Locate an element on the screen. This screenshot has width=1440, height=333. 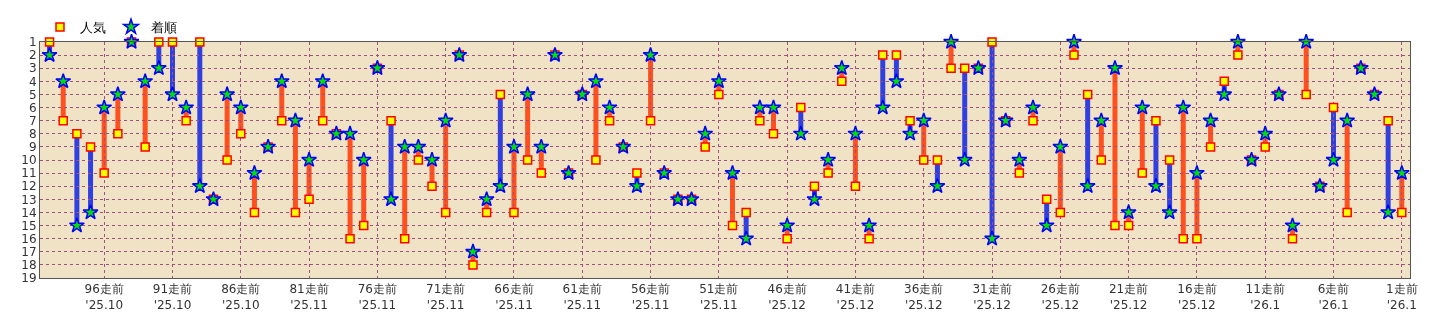
x-tick-label: 11走前 '26.1 is located at coordinates (1265, 297).